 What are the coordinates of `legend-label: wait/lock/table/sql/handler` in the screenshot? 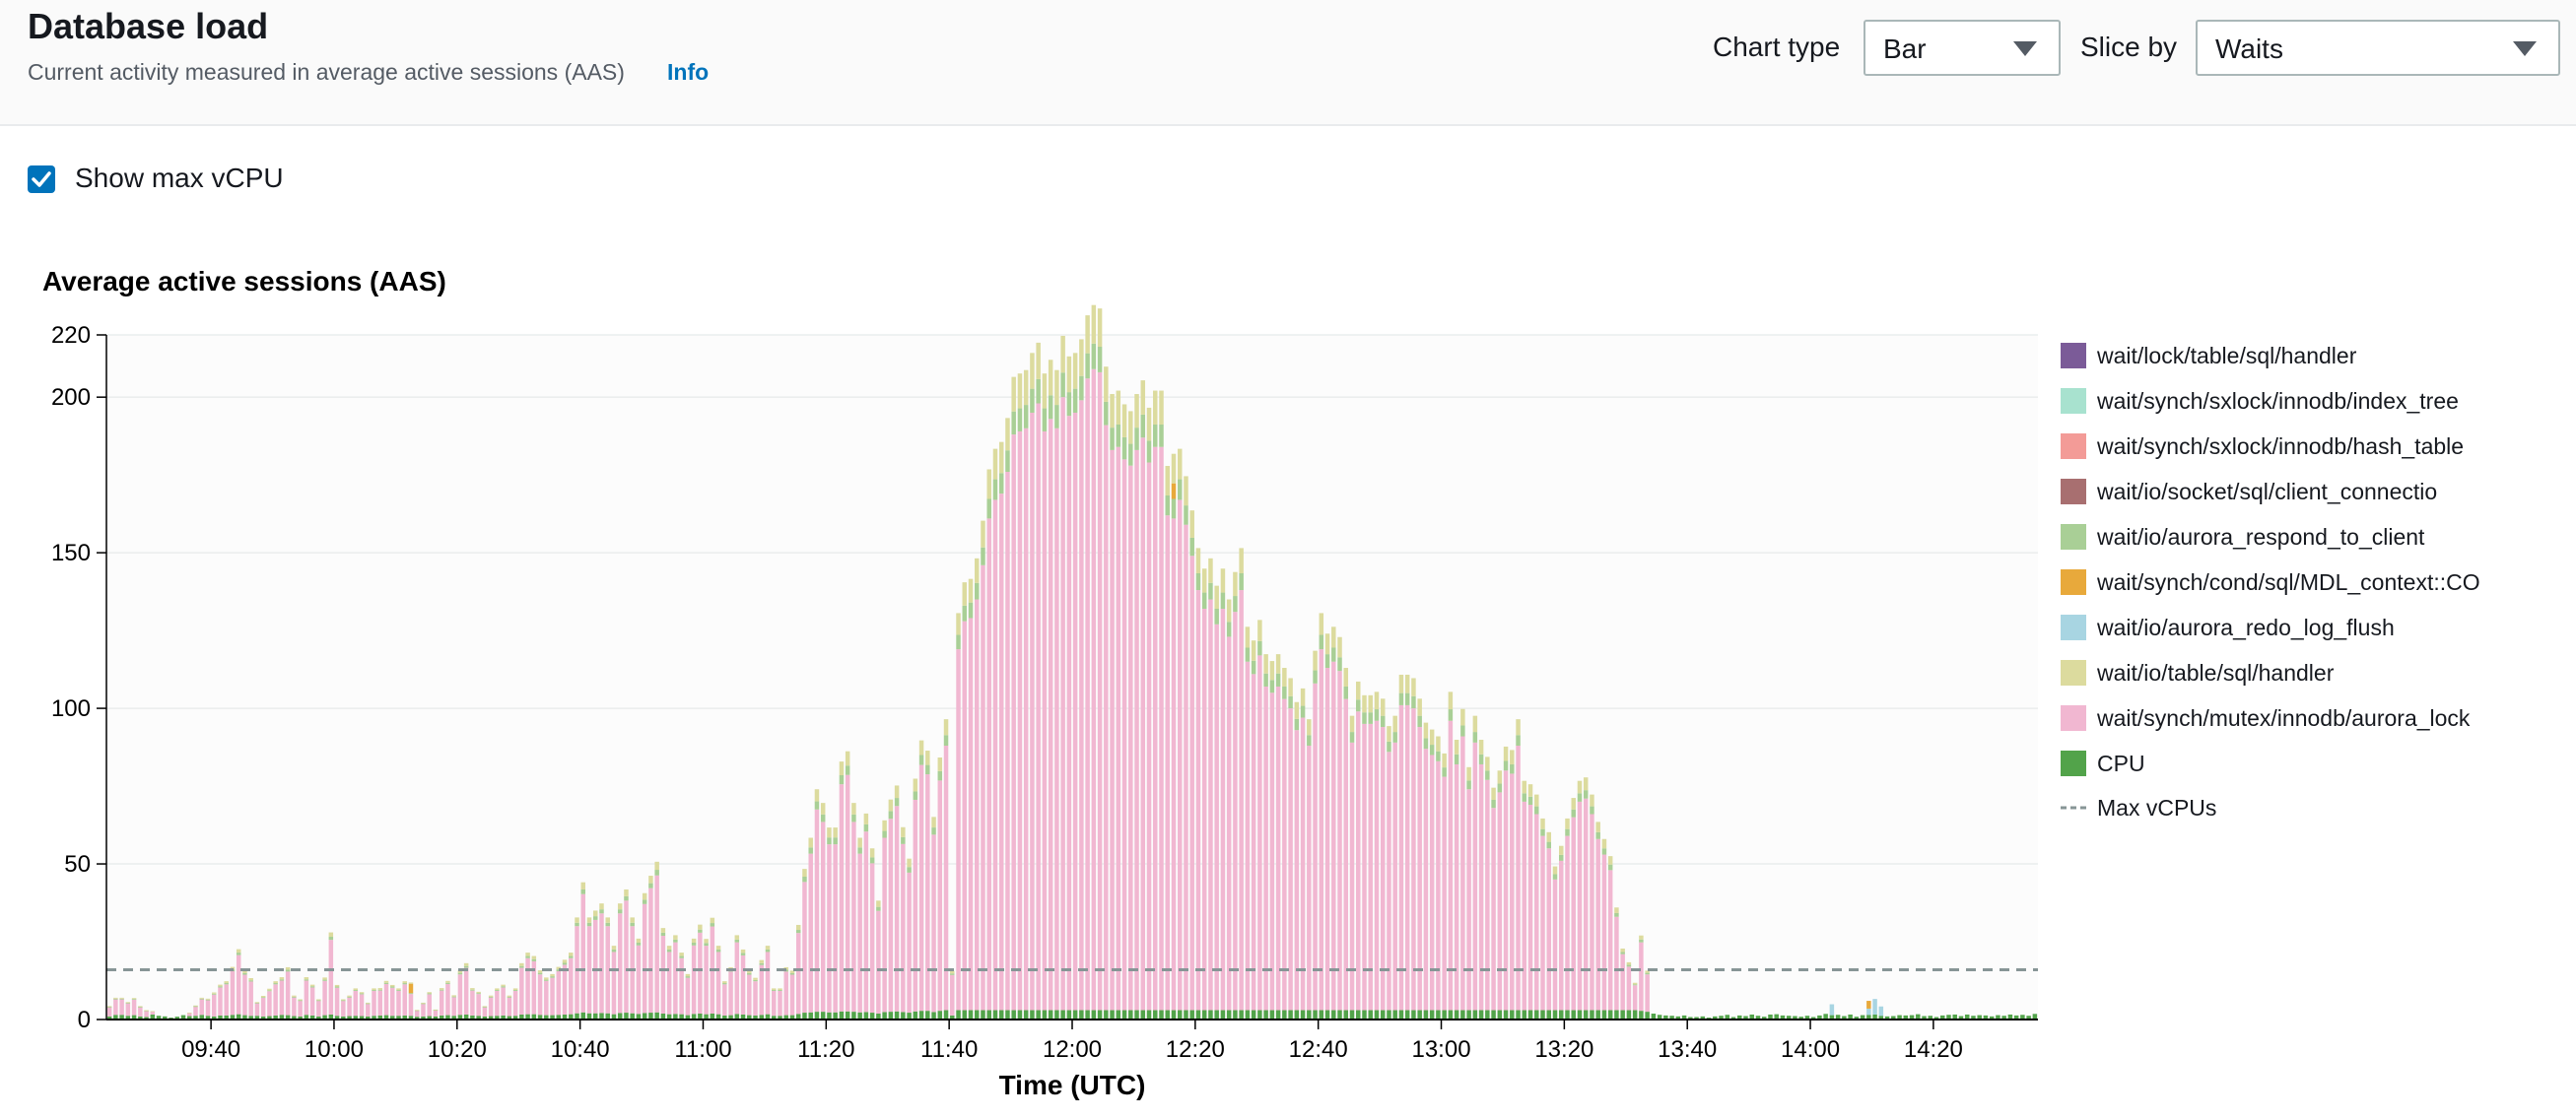 It's located at (2226, 356).